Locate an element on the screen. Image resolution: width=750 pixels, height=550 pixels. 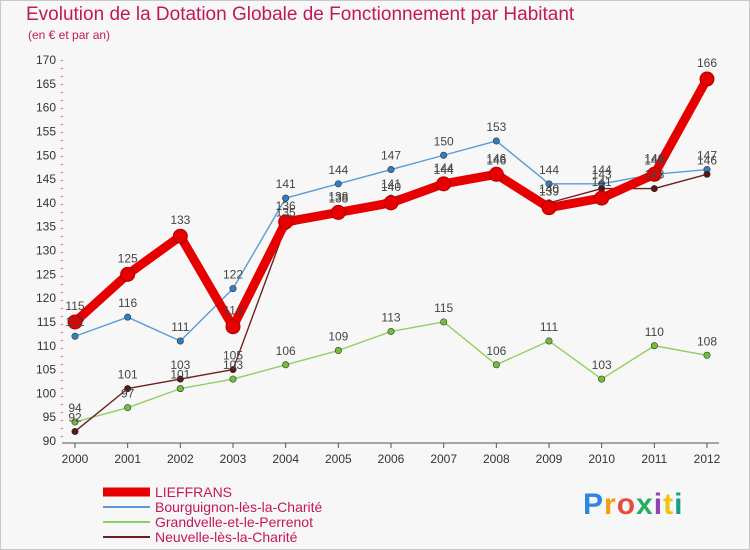
y-tick-label: 120 is located at coordinates (46, 298).